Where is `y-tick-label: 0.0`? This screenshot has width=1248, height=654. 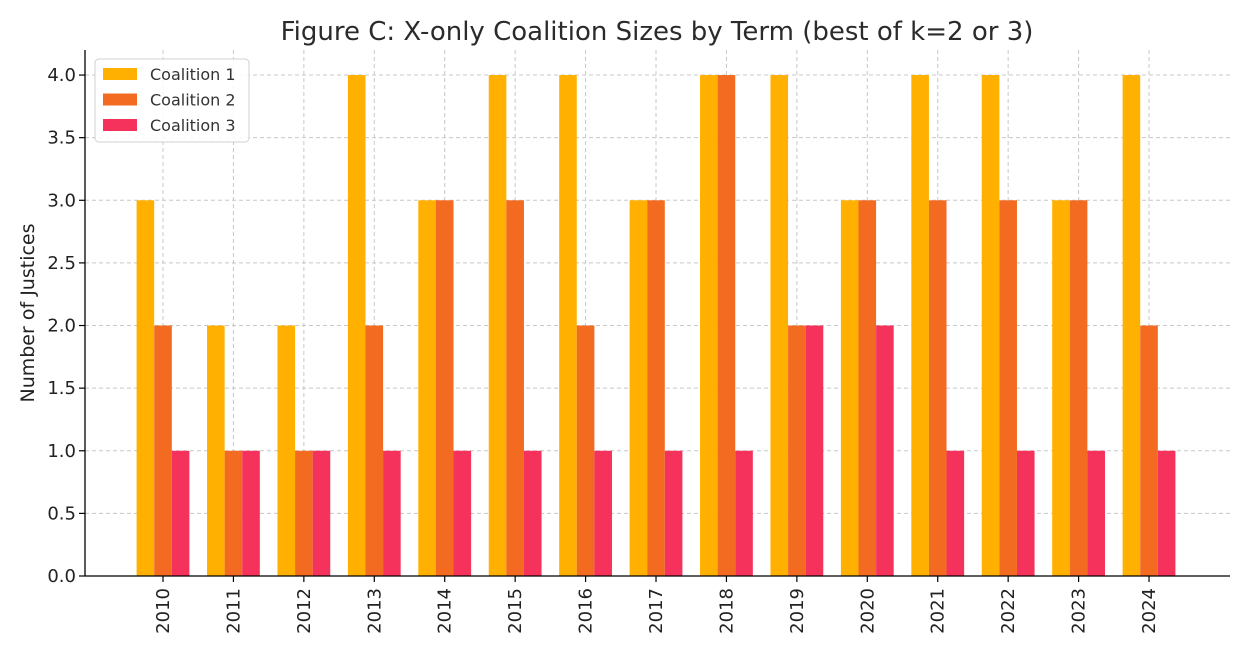
y-tick-label: 0.0 is located at coordinates (61, 576).